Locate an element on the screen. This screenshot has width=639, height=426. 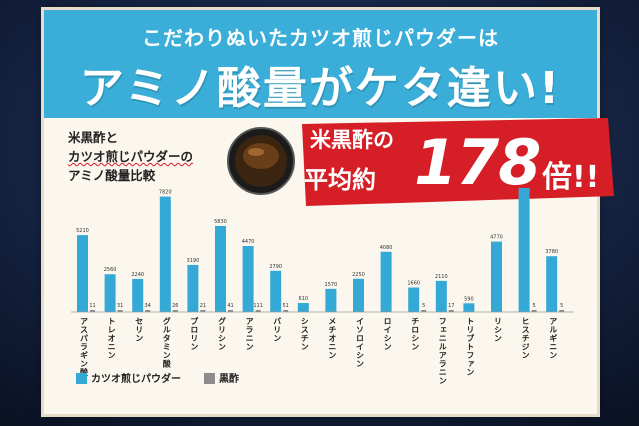
header-line-2: アミノ酸量がケタ違い! is located at coordinates (320, 88).